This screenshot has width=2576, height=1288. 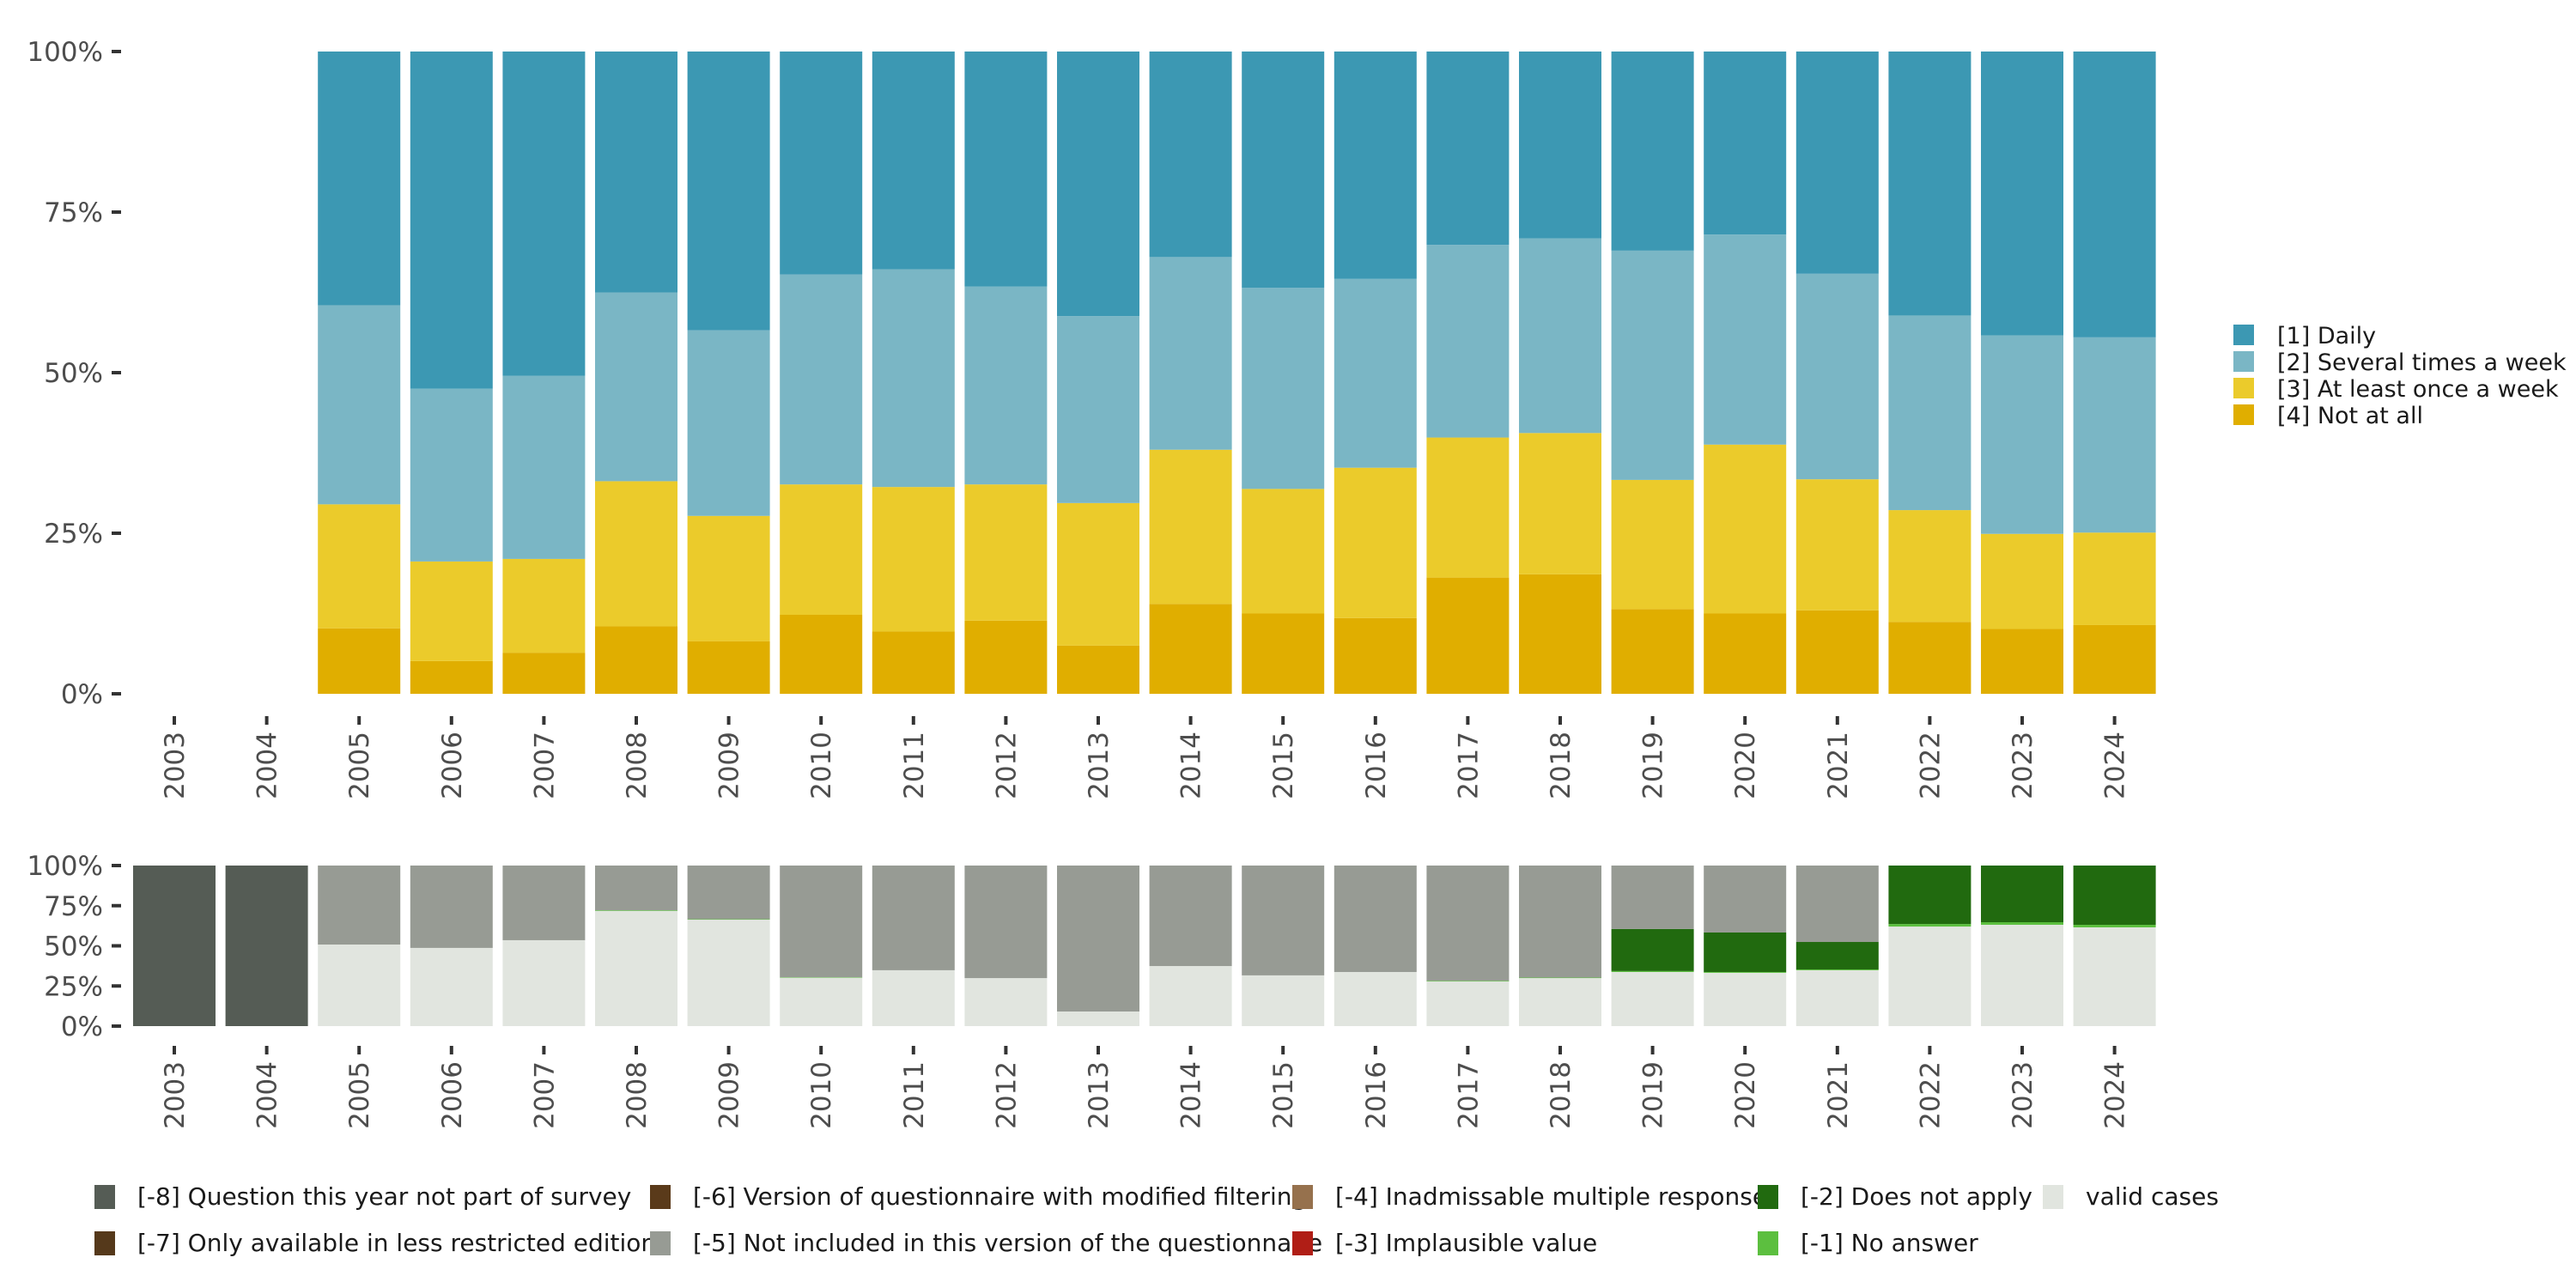 I want to click on top-y-axis: 0% 25% 50% 75% 100%, so click(x=74, y=374).